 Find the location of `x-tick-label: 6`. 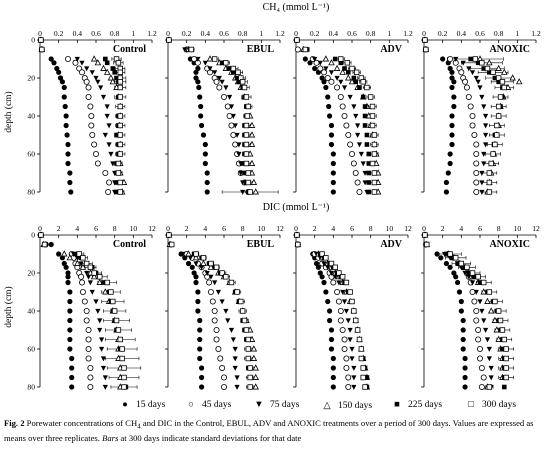

x-tick-label: 6 is located at coordinates (96, 228).